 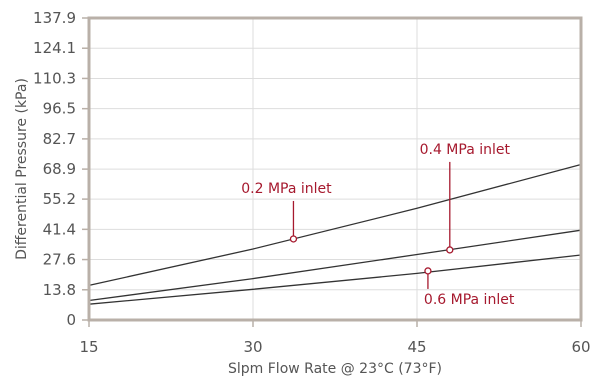 What do you see at coordinates (71, 320) in the screenshot?
I see `y-tick-label: 0` at bounding box center [71, 320].